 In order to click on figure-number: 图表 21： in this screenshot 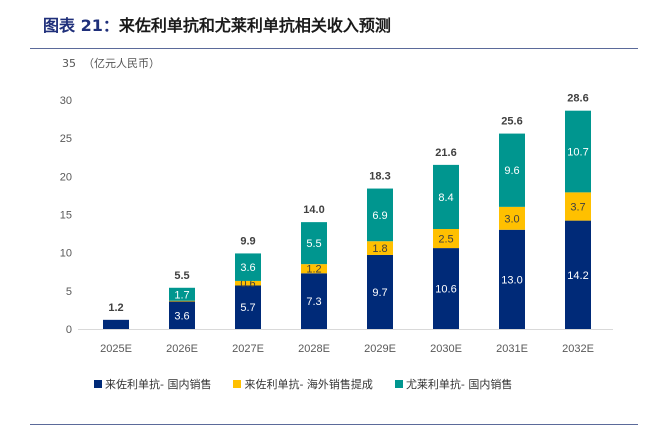, I will do `click(81, 25)`.